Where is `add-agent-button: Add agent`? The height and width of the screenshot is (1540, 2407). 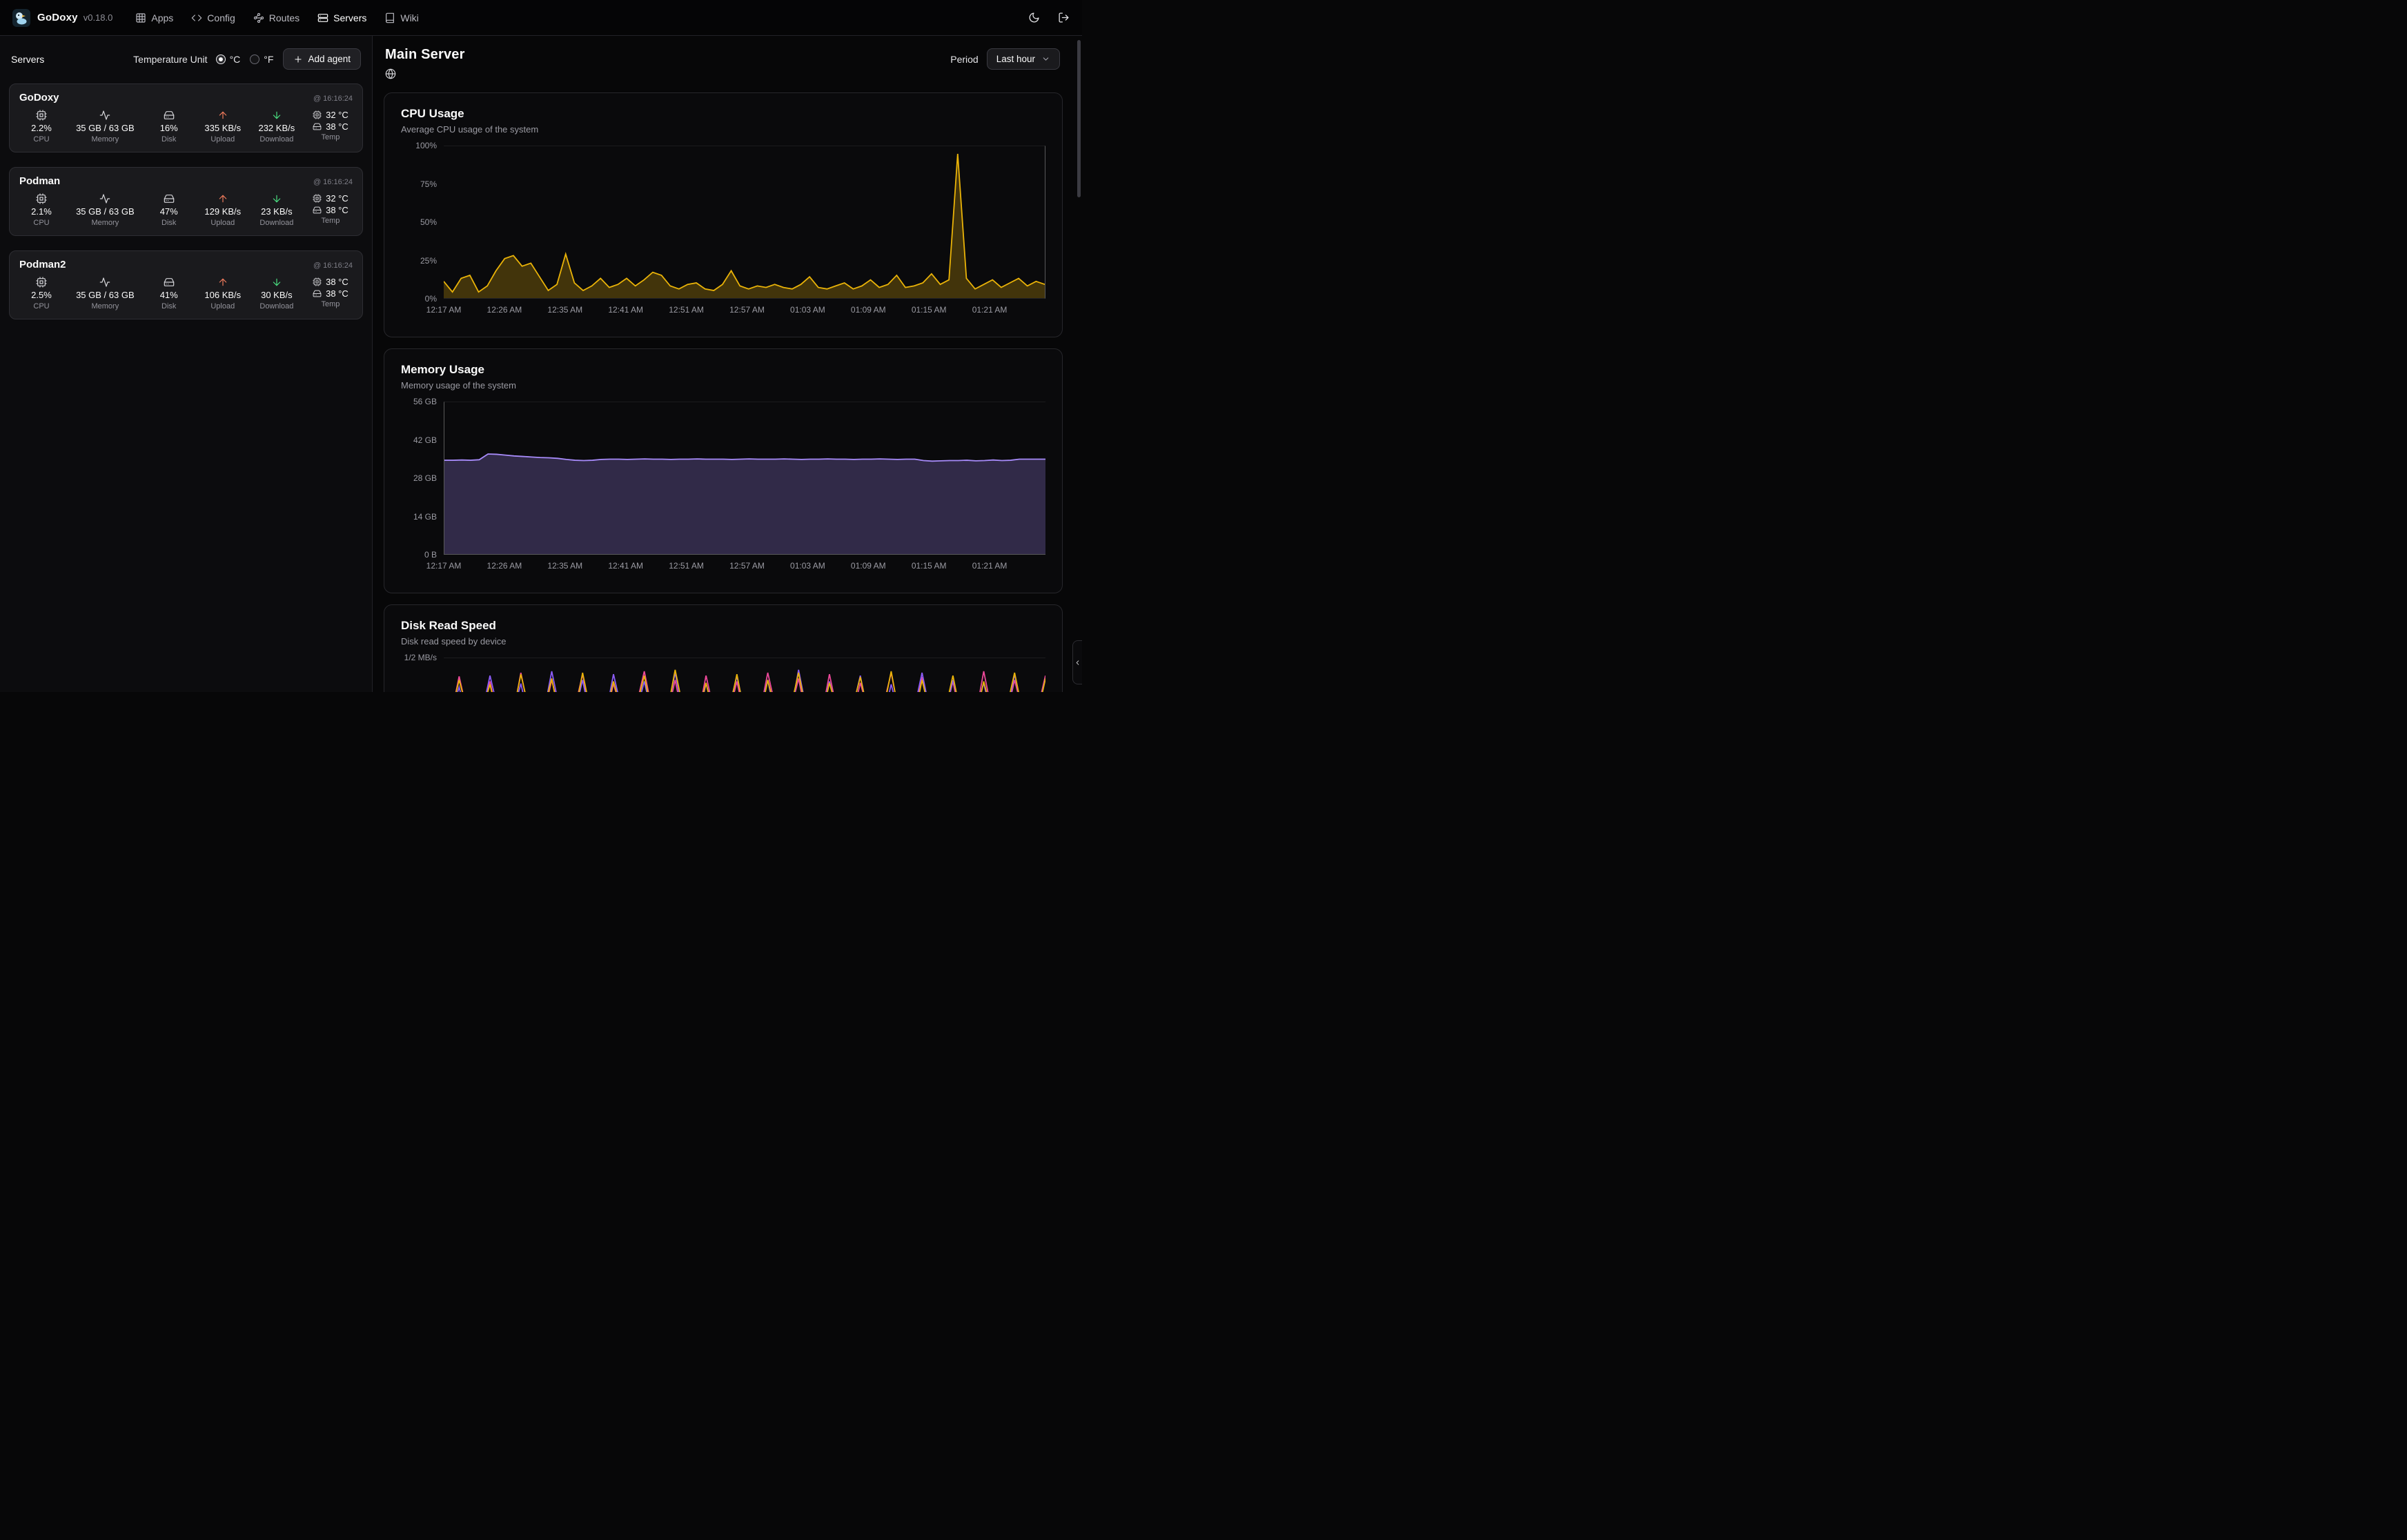
add-agent-button: Add agent is located at coordinates (322, 59).